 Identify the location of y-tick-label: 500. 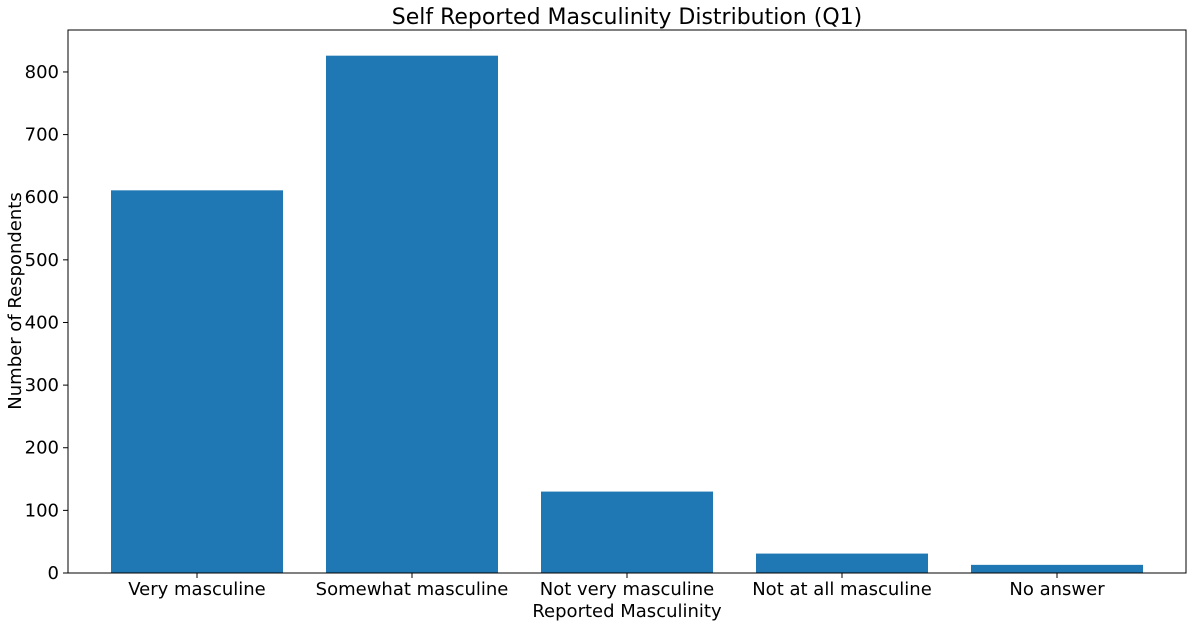
(42, 260).